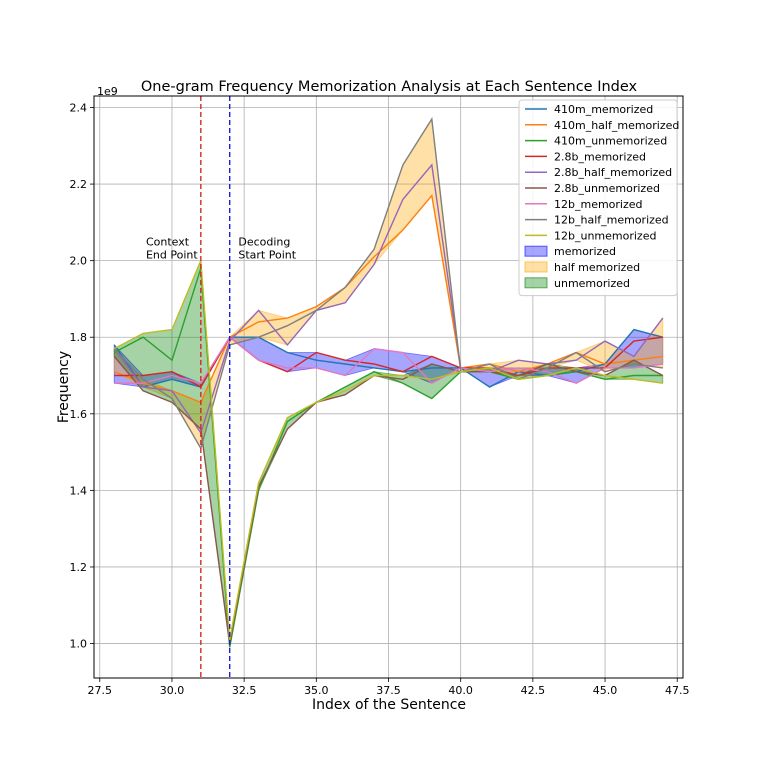 Image resolution: width=762 pixels, height=766 pixels. I want to click on legend-label: 410m_half_memorized, so click(616, 125).